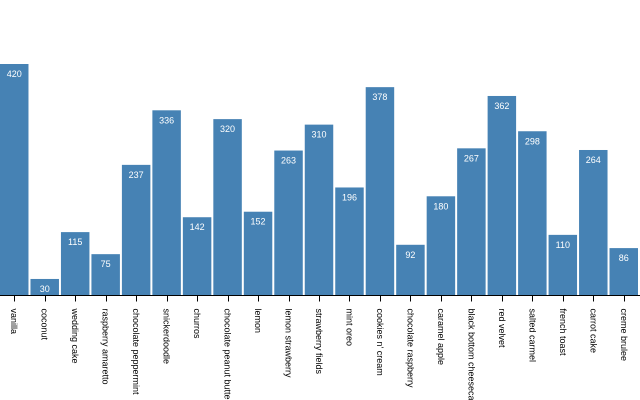  What do you see at coordinates (624, 335) in the screenshot?
I see `x-tick-label: creme brulee` at bounding box center [624, 335].